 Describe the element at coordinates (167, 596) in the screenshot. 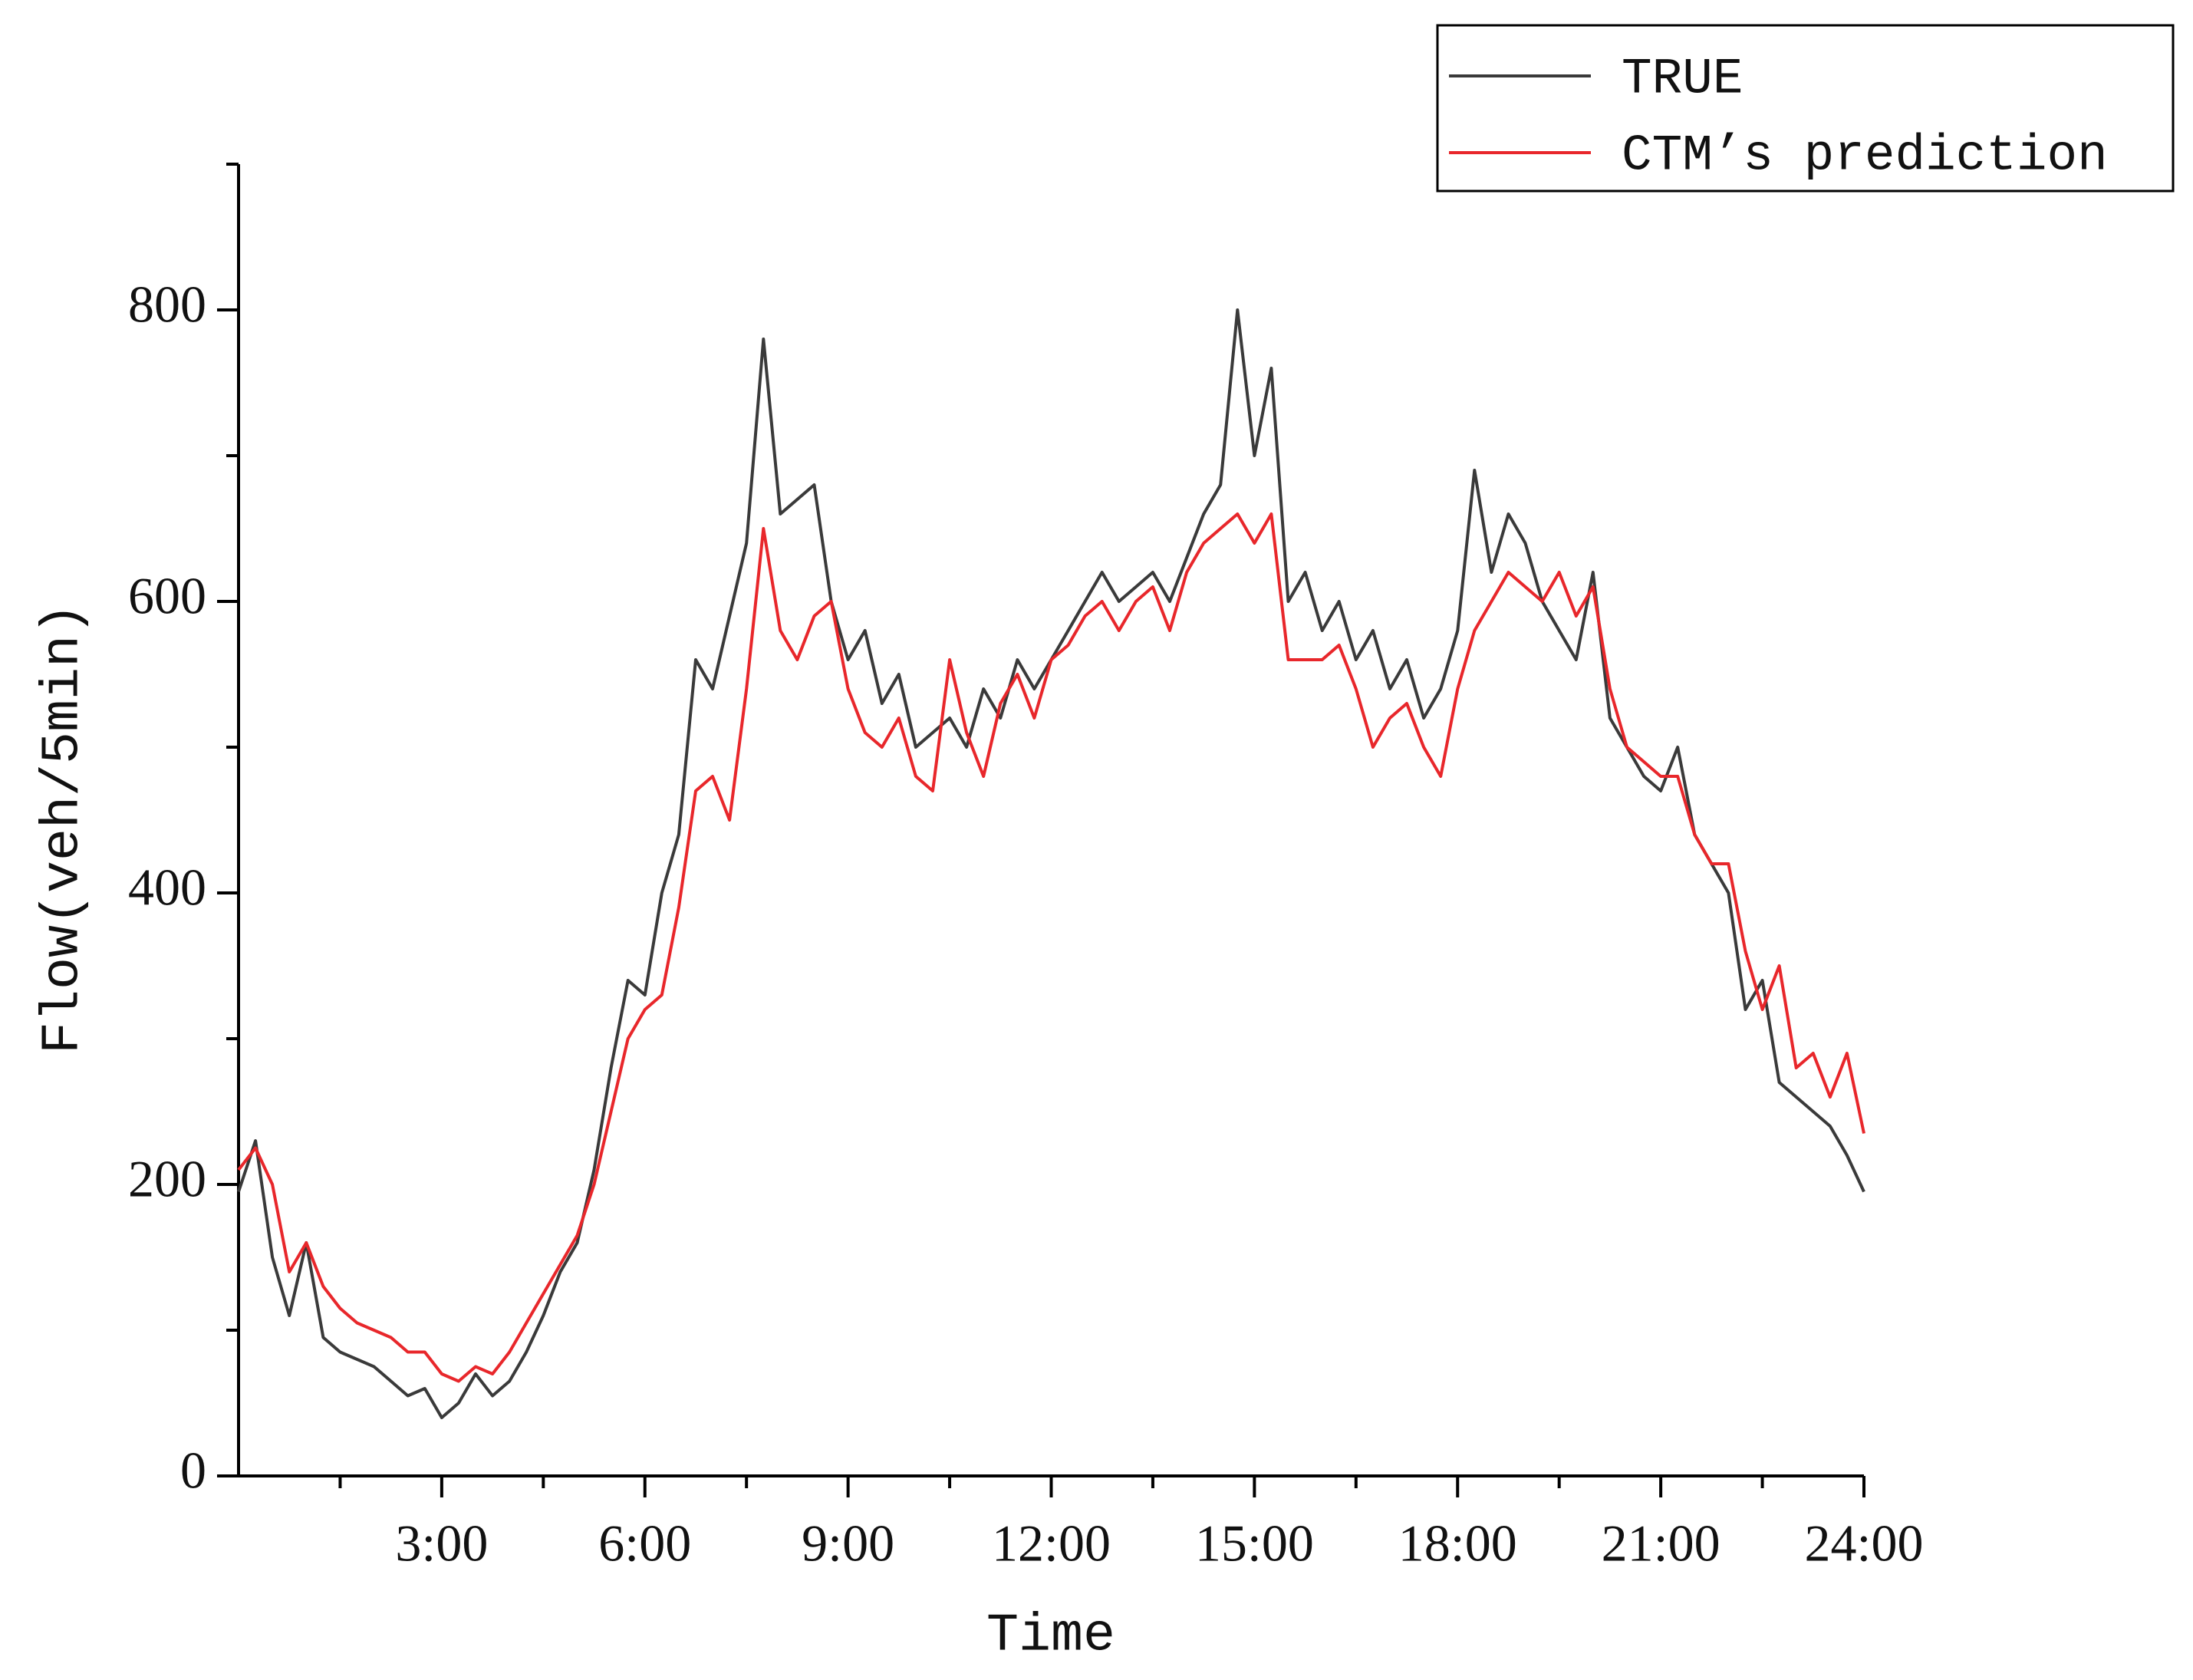

I see `y-tick-label: 600` at that location.